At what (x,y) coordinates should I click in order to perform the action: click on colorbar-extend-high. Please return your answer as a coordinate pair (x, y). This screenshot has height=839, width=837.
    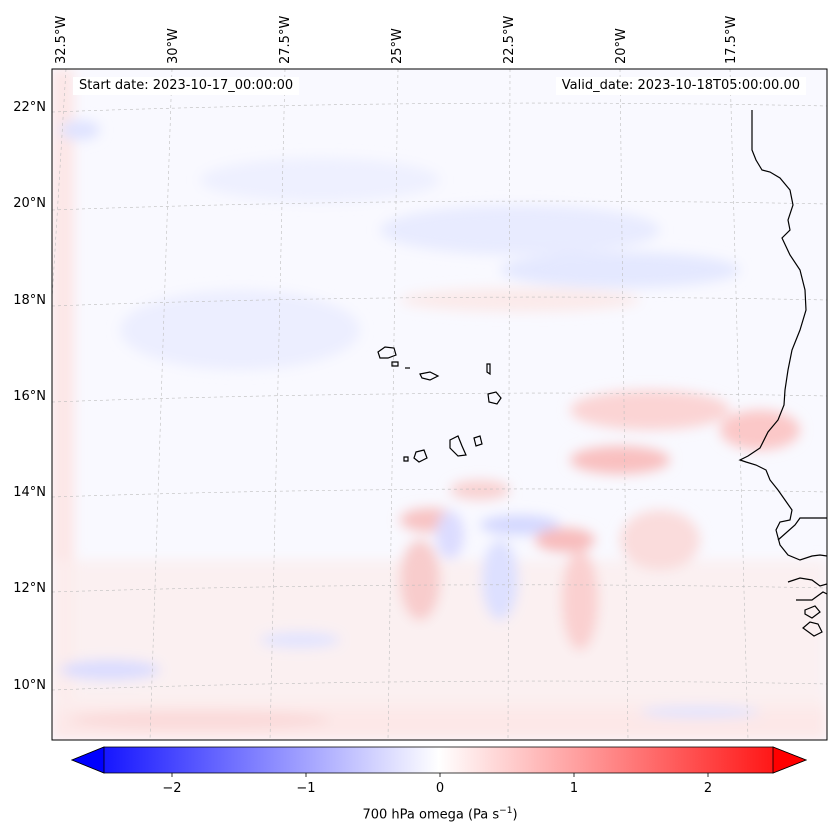
    Looking at the image, I should click on (790, 760).